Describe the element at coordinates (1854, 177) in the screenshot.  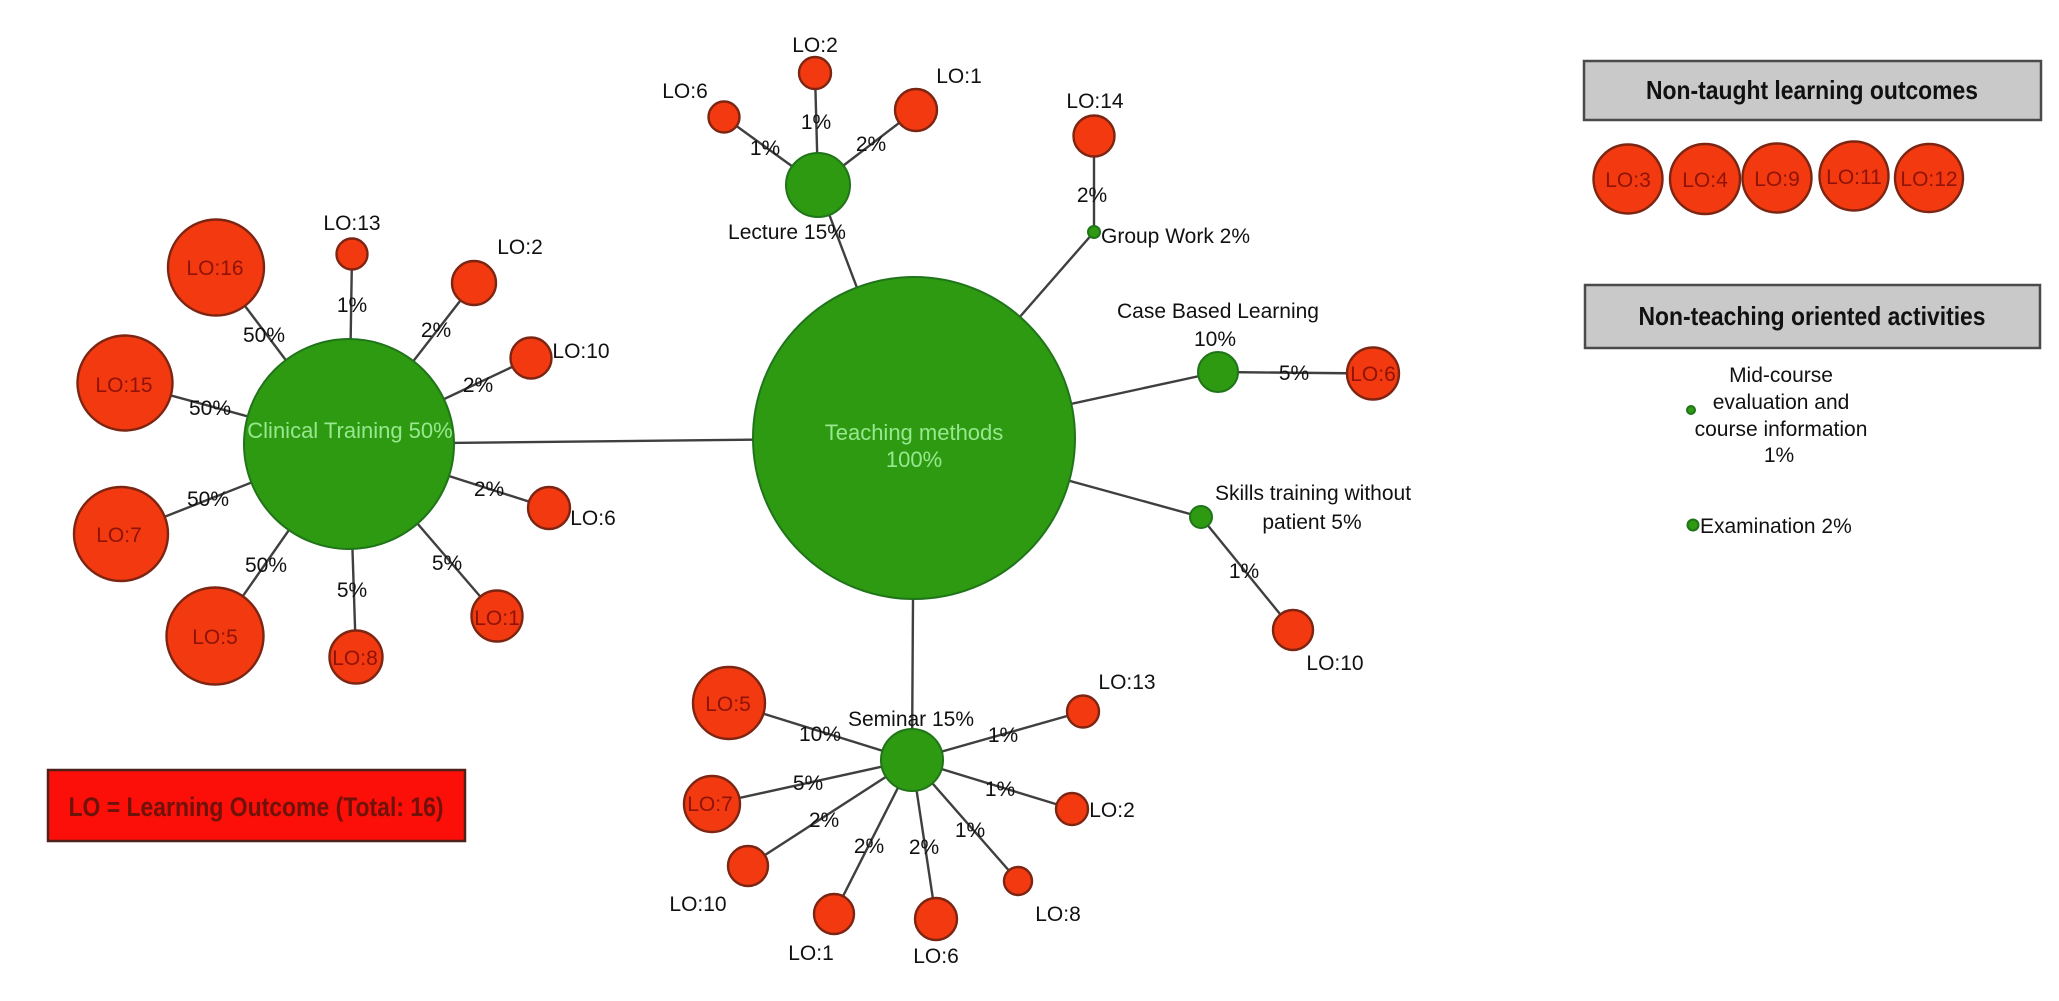
I see `svg-text: LO:11` at that location.